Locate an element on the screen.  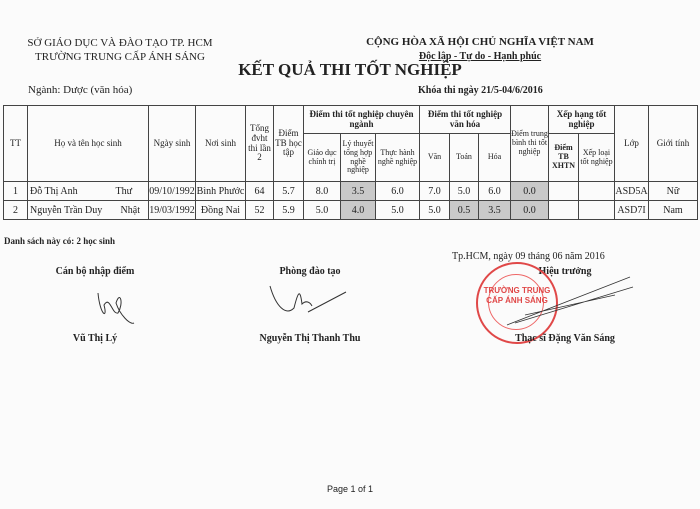
cell-gender: Nữ is located at coordinates (673, 191).